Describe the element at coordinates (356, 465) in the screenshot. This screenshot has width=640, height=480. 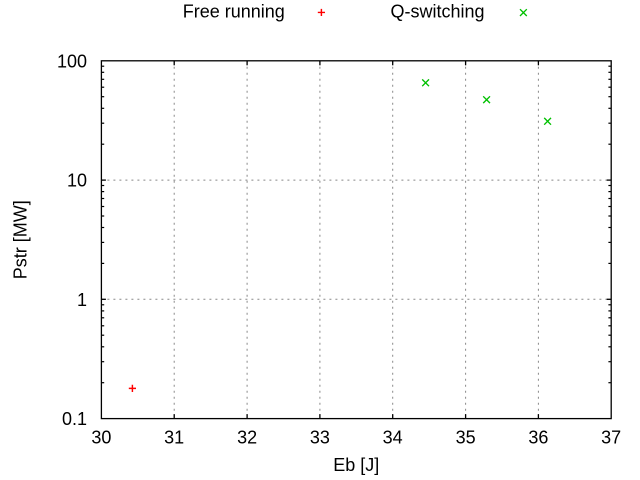
I see `svg-text: Eb [J]` at that location.